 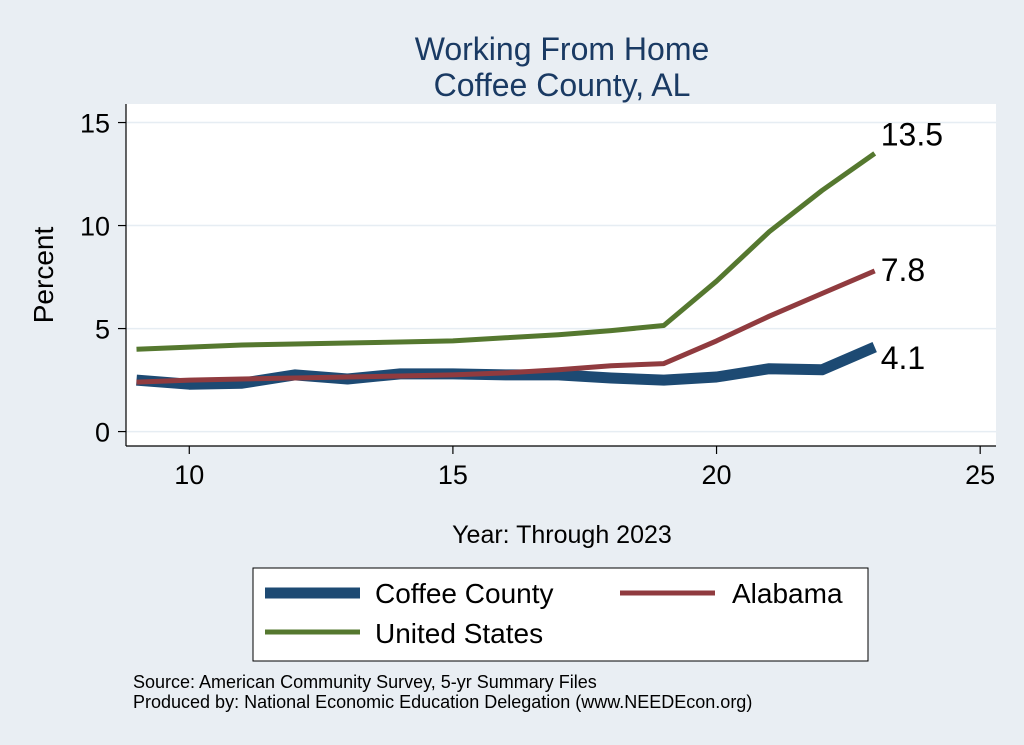 What do you see at coordinates (102, 330) in the screenshot?
I see `y-tick-label: 5` at bounding box center [102, 330].